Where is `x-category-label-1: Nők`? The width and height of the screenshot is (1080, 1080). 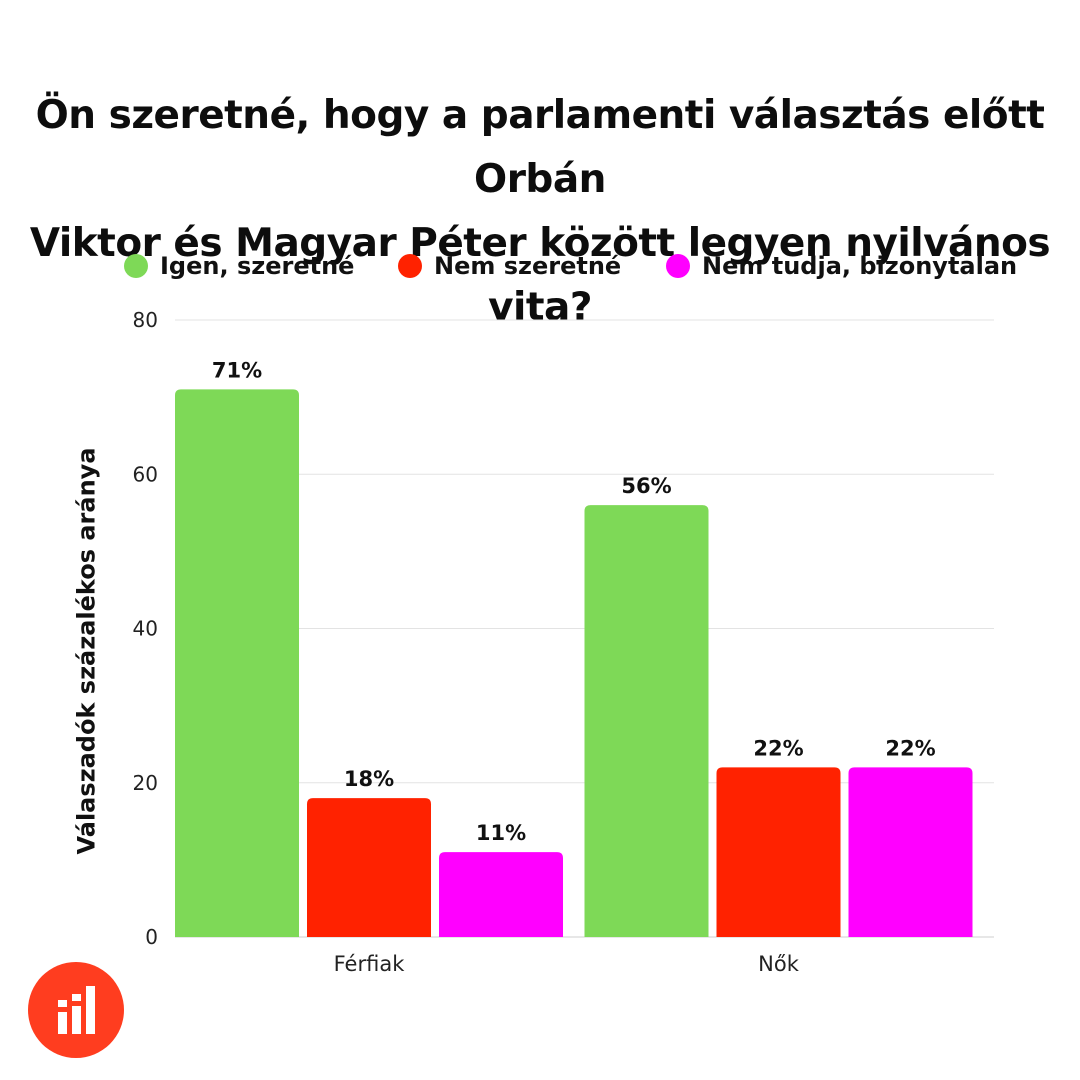 x-category-label-1: Nők is located at coordinates (779, 964).